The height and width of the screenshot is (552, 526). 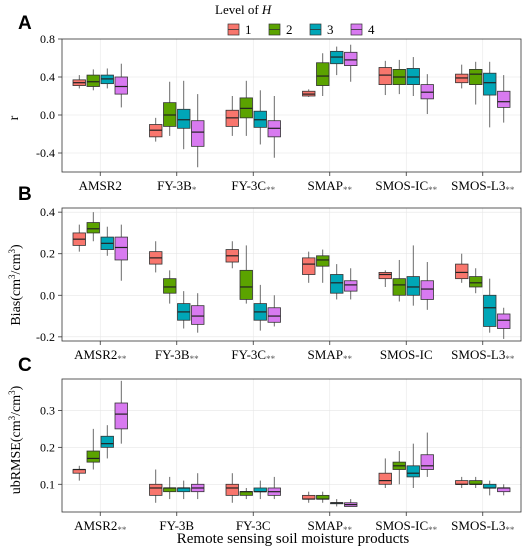 I want to click on y-tick-label: -0.4, so click(x=45, y=153).